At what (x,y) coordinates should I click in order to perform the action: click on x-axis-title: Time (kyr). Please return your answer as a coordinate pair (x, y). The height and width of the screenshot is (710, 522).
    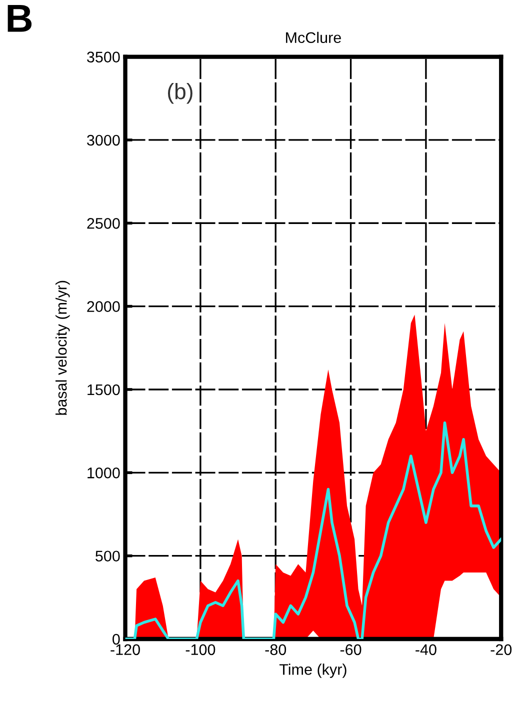
    Looking at the image, I should click on (312, 671).